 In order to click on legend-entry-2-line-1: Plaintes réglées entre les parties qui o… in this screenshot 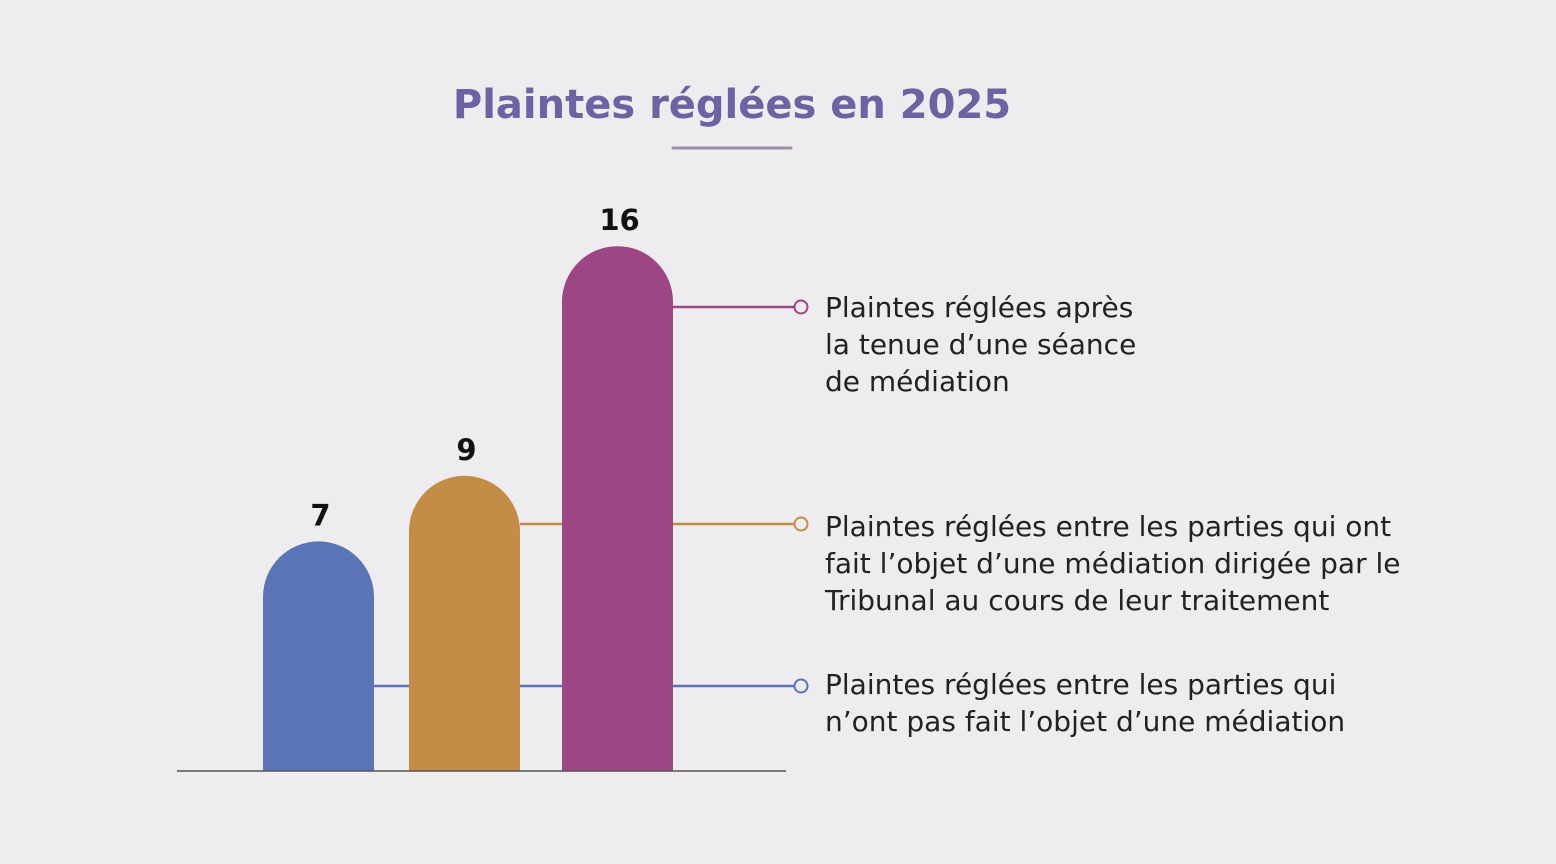, I will do `click(1108, 526)`.